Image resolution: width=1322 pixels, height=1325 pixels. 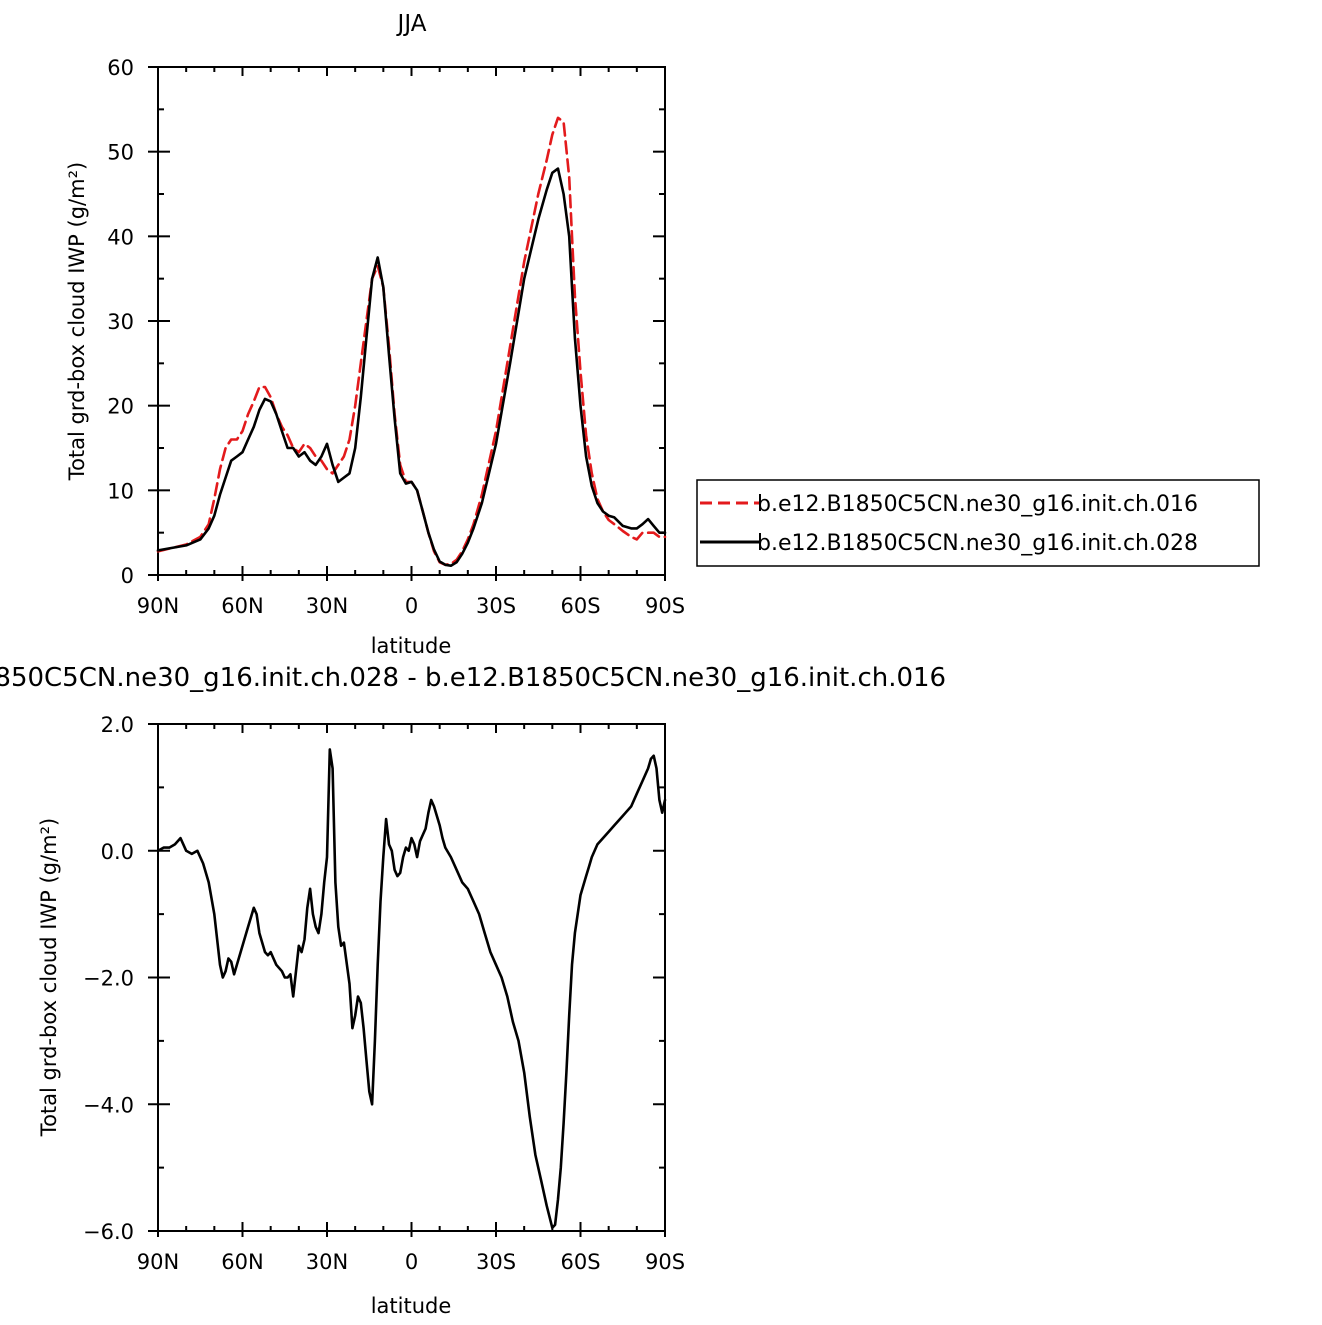 I want to click on bottom-plot-frame, so click(x=411, y=977).